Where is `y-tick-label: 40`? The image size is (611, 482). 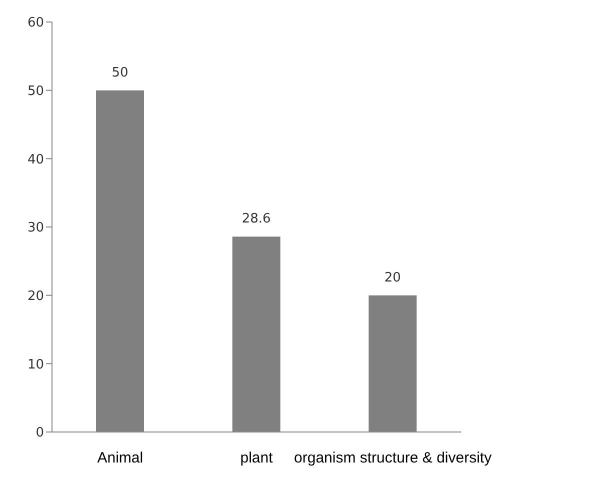 y-tick-label: 40 is located at coordinates (35, 160).